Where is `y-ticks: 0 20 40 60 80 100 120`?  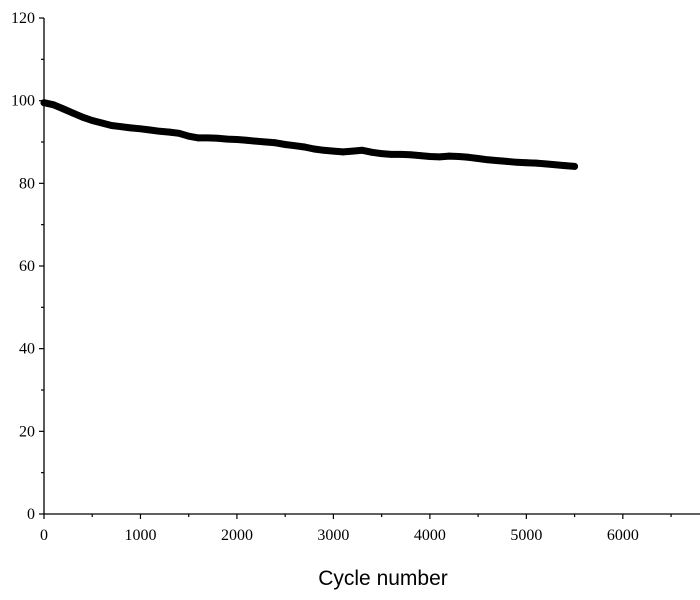
y-ticks: 0 20 40 60 80 100 120 is located at coordinates (27, 266).